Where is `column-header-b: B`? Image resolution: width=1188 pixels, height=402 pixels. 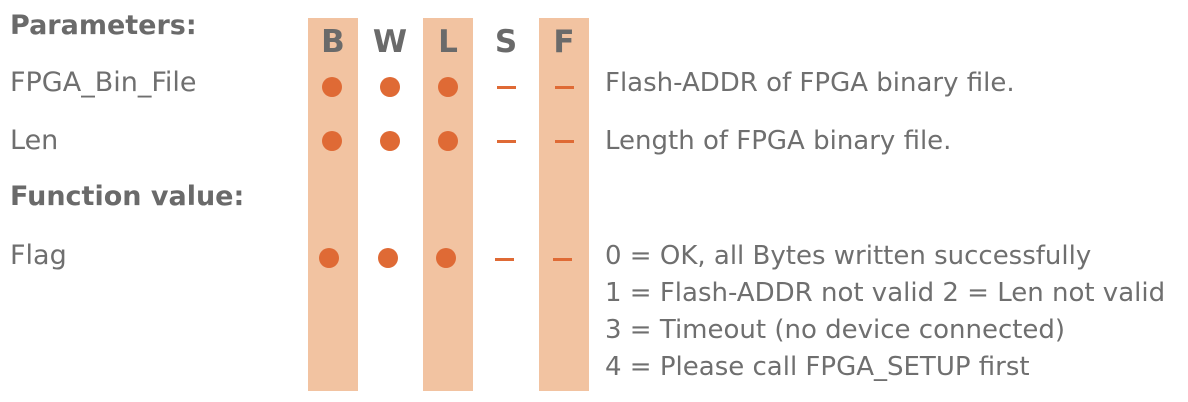 column-header-b: B is located at coordinates (333, 42).